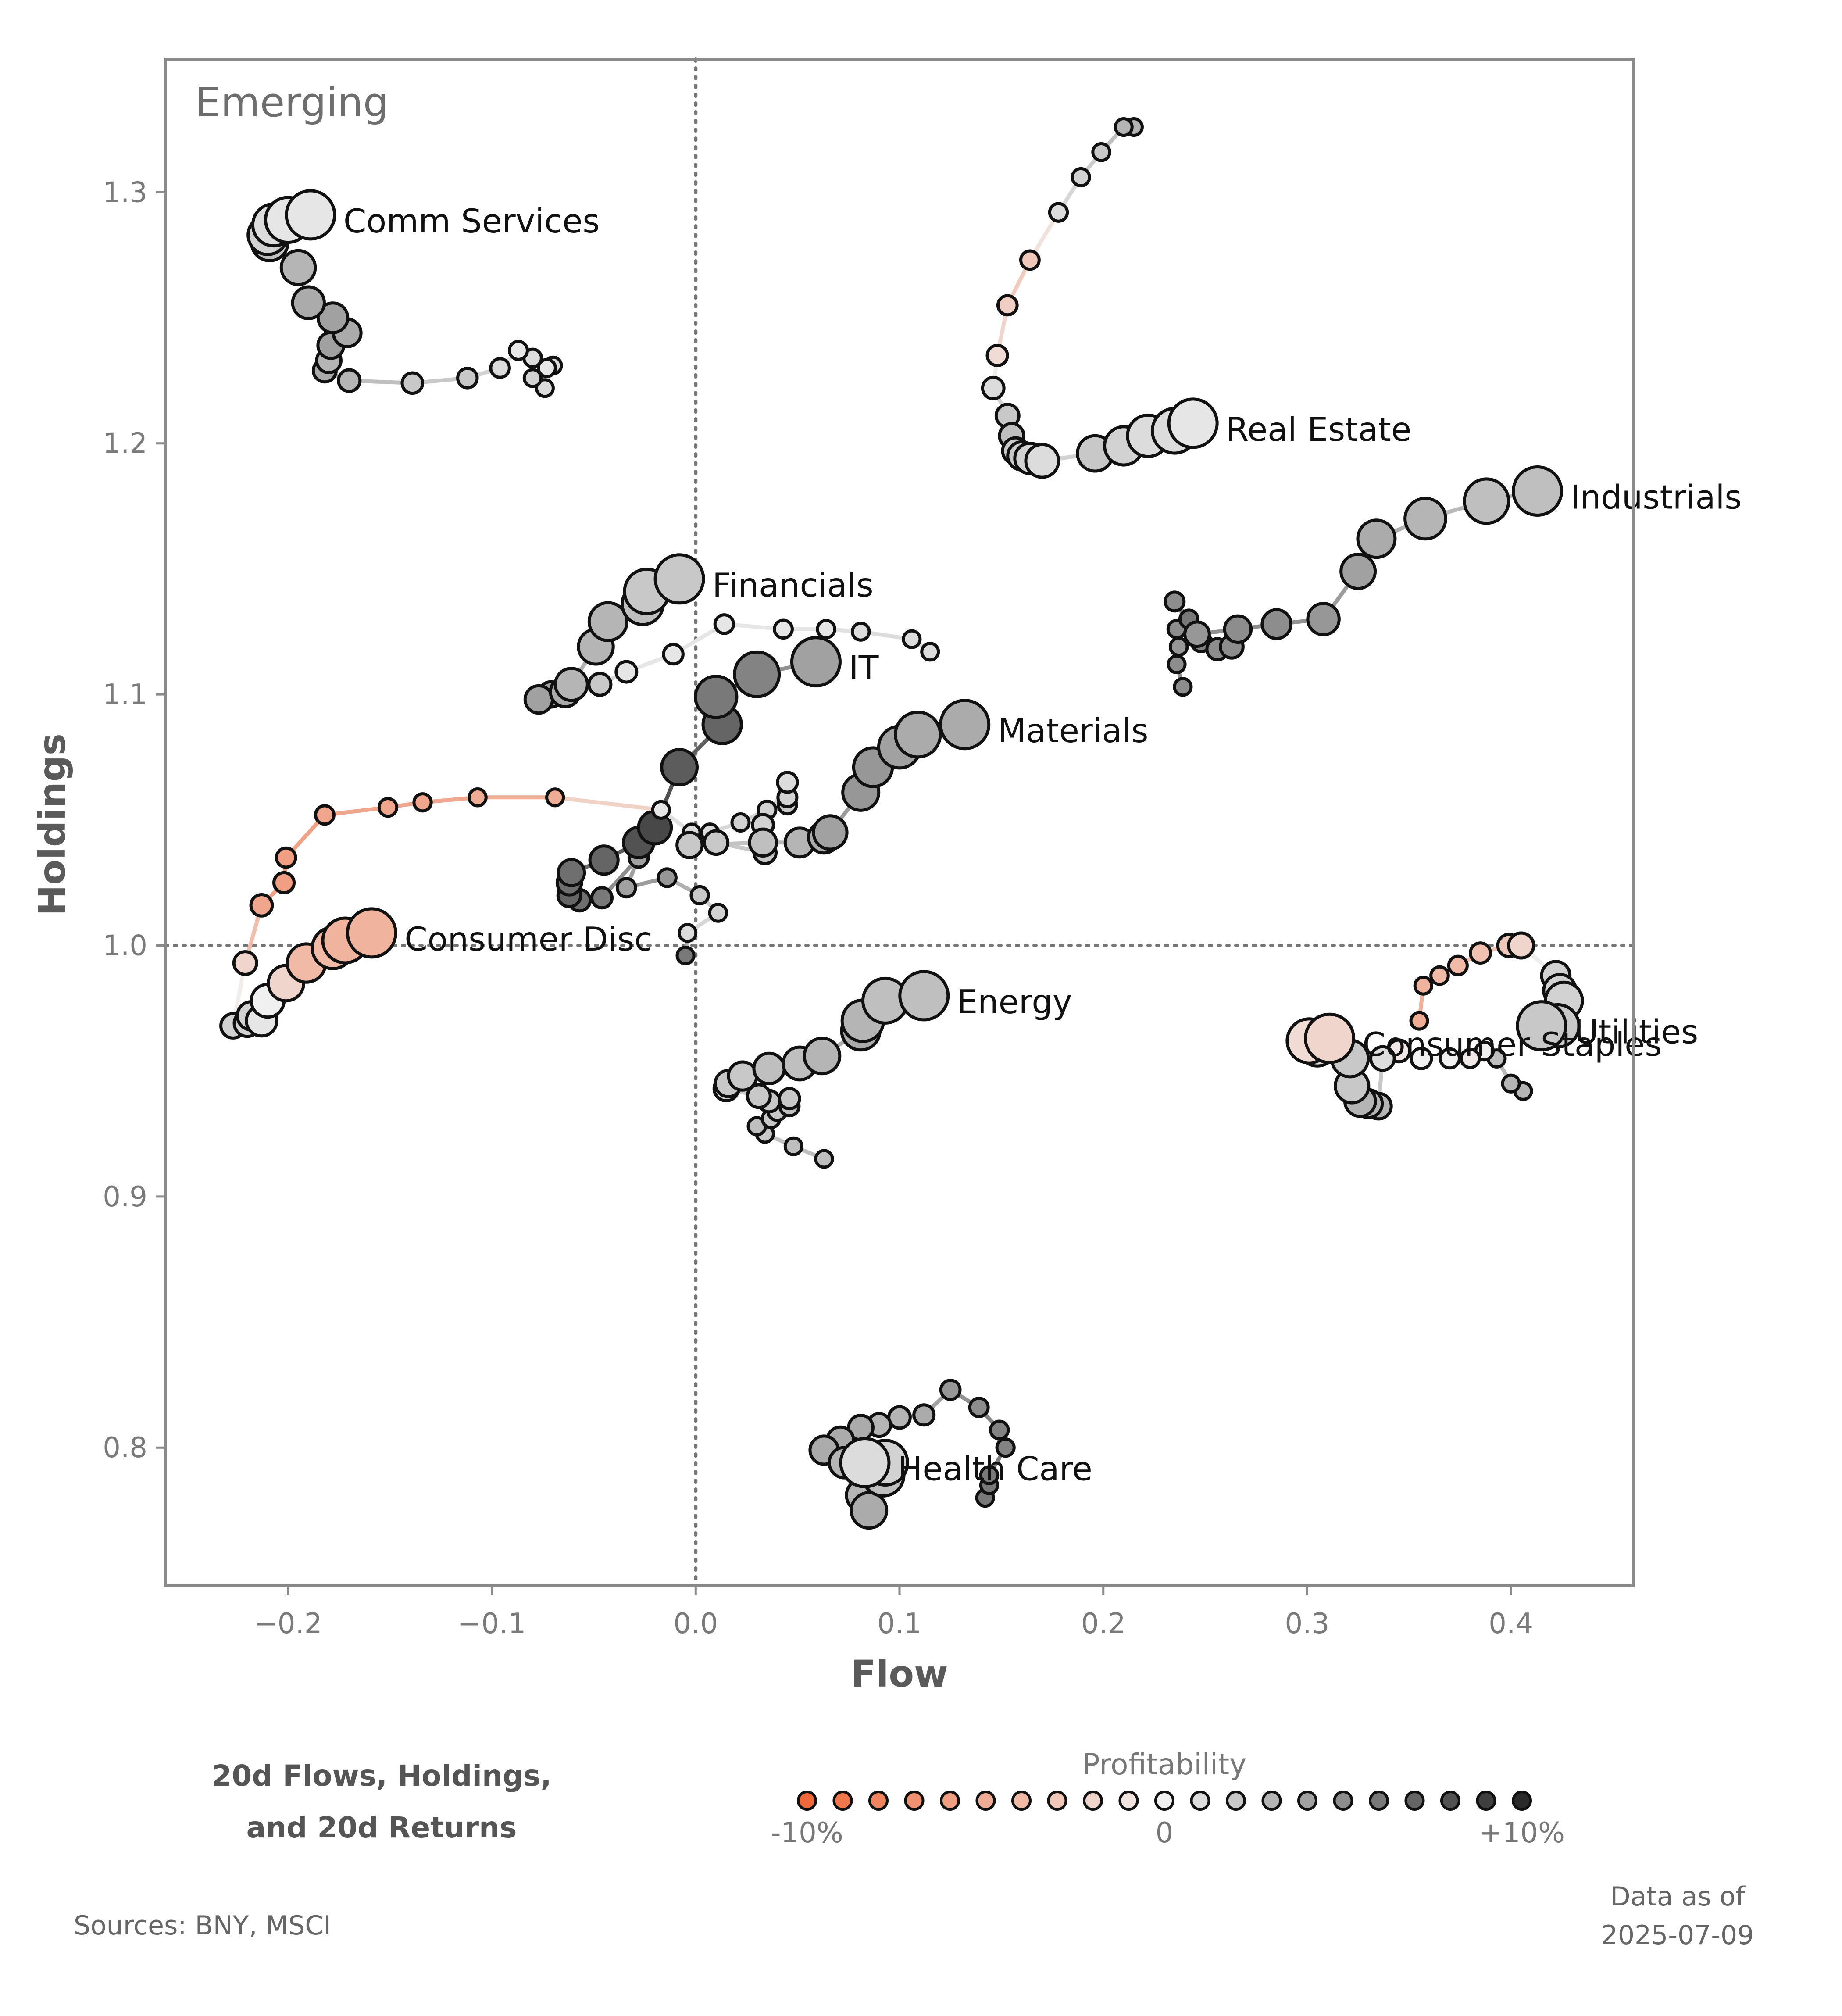  What do you see at coordinates (1656, 497) in the screenshot?
I see `series-label-industrials: Industrials` at bounding box center [1656, 497].